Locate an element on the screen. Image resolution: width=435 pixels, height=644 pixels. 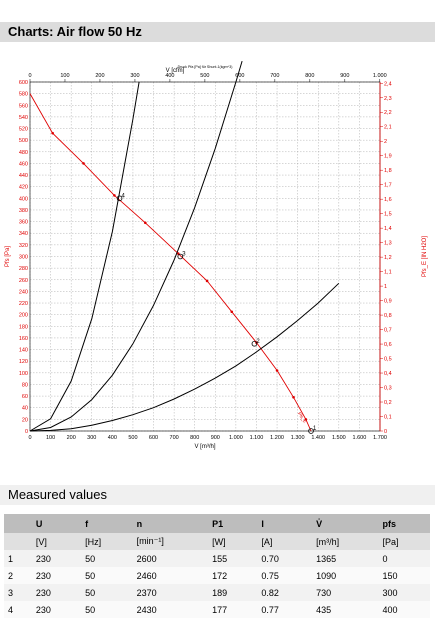
curve-annotation: Pfs_E is located at coordinates (302, 417).